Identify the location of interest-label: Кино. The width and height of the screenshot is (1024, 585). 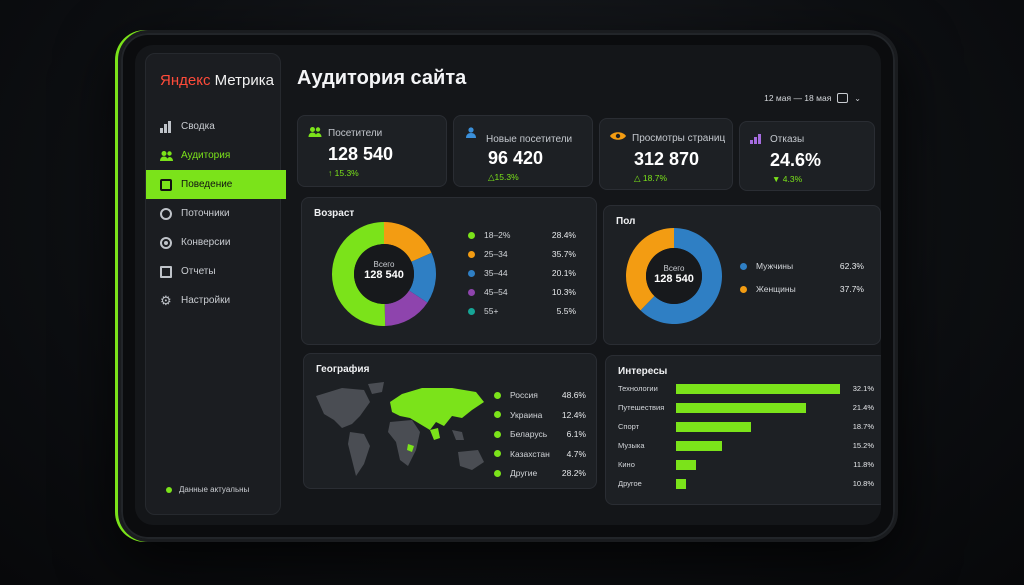
(626, 464).